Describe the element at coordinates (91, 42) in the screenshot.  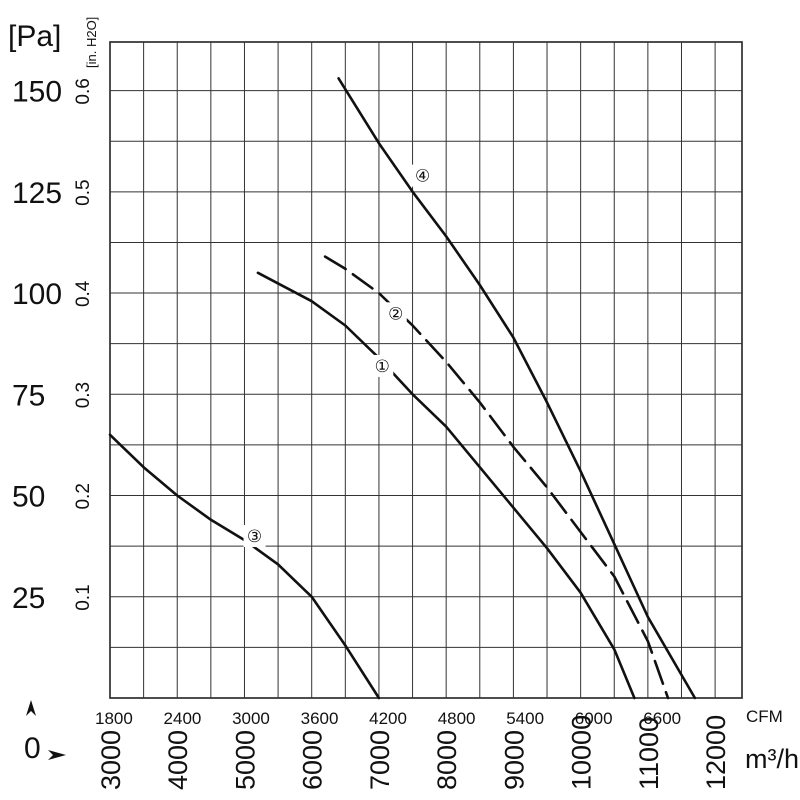
I see `y-unit-inh2o: [in. H2O]` at that location.